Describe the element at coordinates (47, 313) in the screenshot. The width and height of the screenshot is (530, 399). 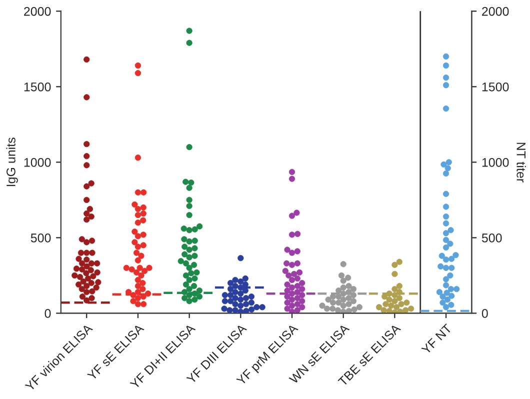
I see `y-tick-label: 0` at that location.